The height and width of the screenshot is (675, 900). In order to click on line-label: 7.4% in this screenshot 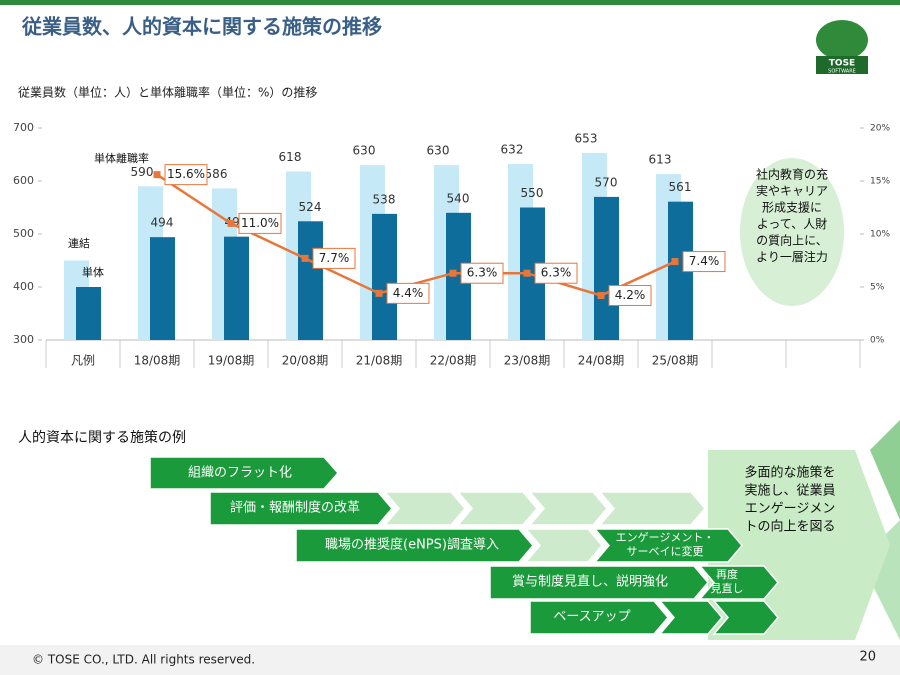, I will do `click(704, 261)`.